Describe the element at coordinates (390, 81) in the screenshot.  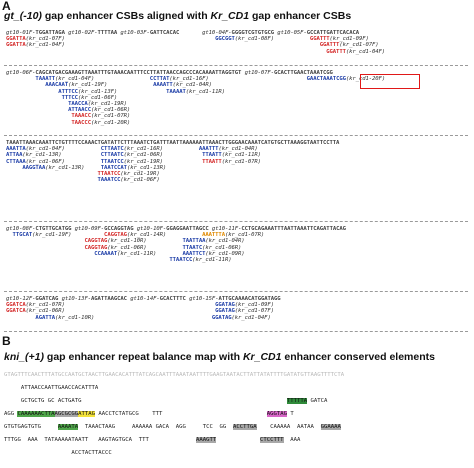
I see `highlight-box-kr-cd1-20f` at that location.